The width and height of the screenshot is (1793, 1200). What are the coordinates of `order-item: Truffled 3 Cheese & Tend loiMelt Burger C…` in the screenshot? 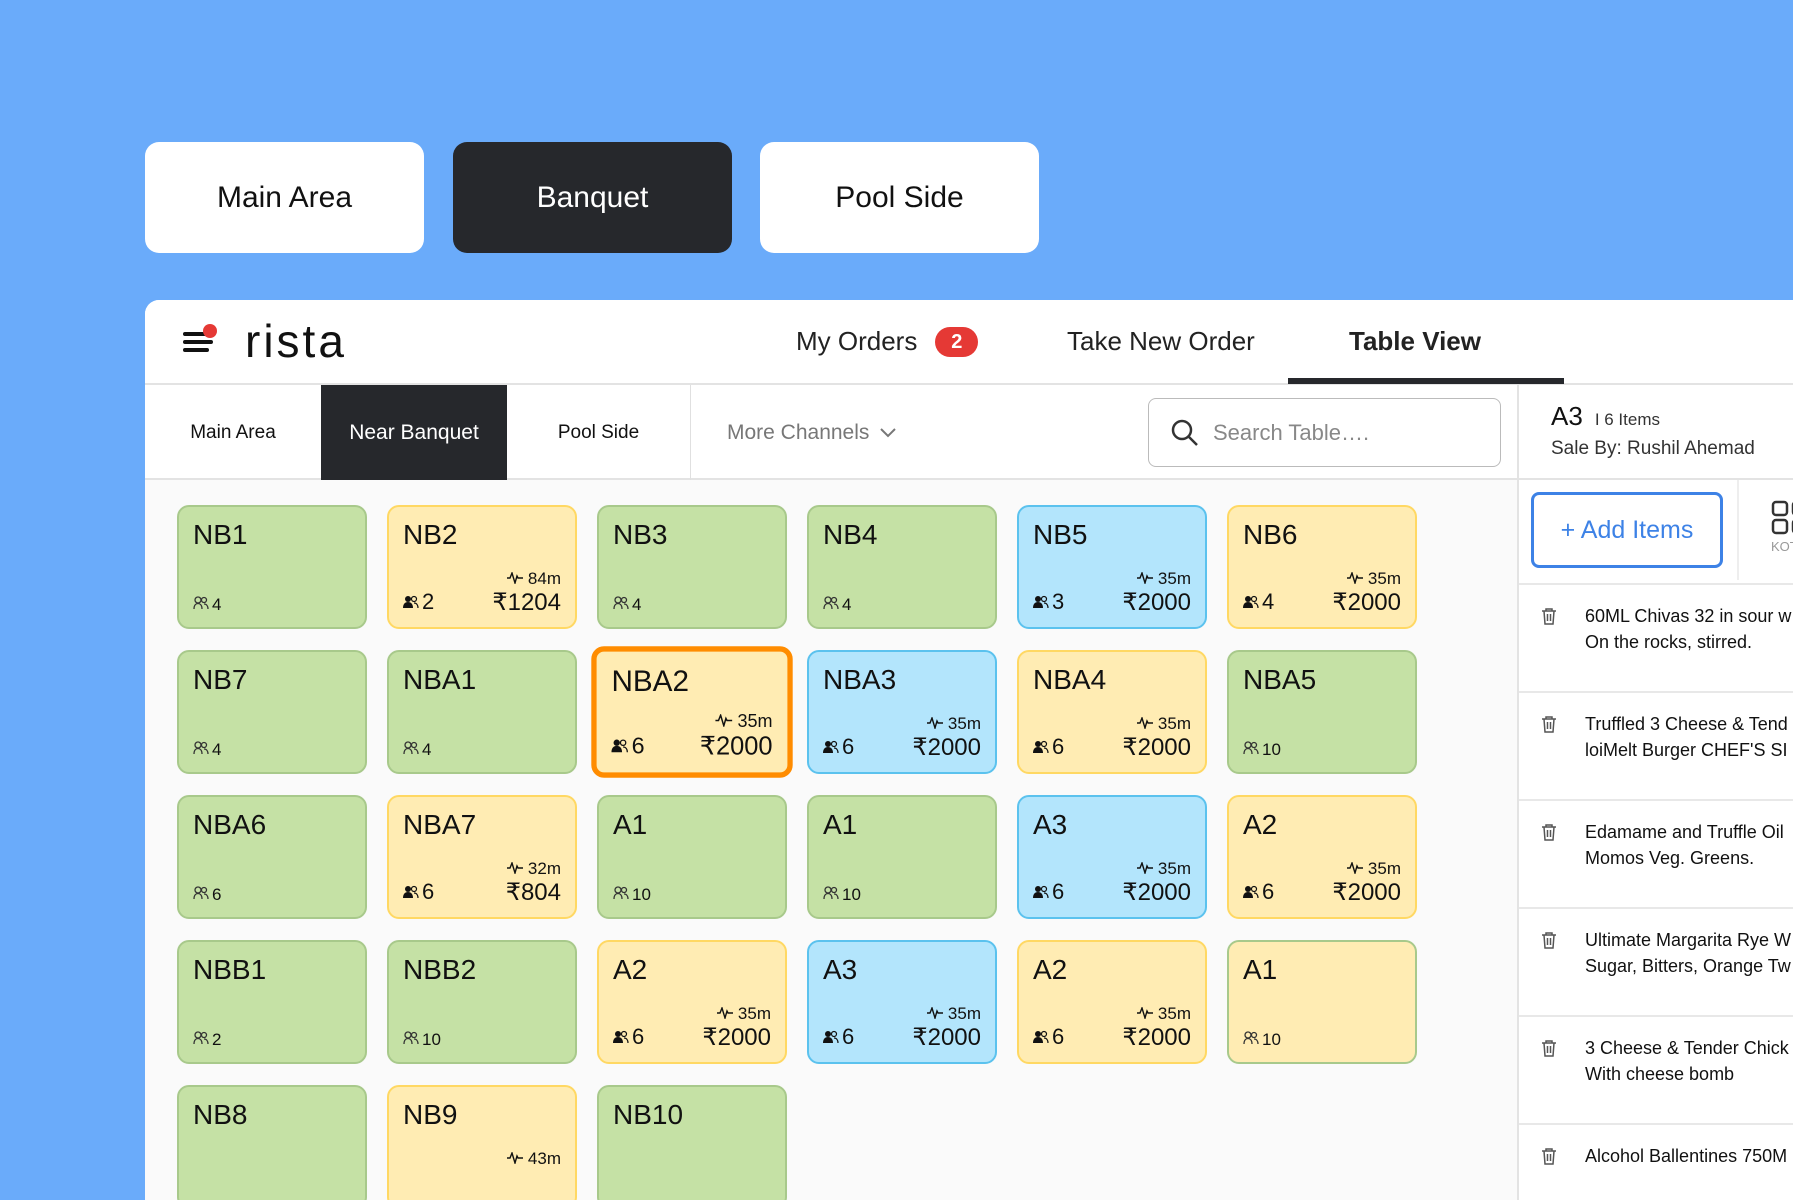 It's located at (1656, 747).